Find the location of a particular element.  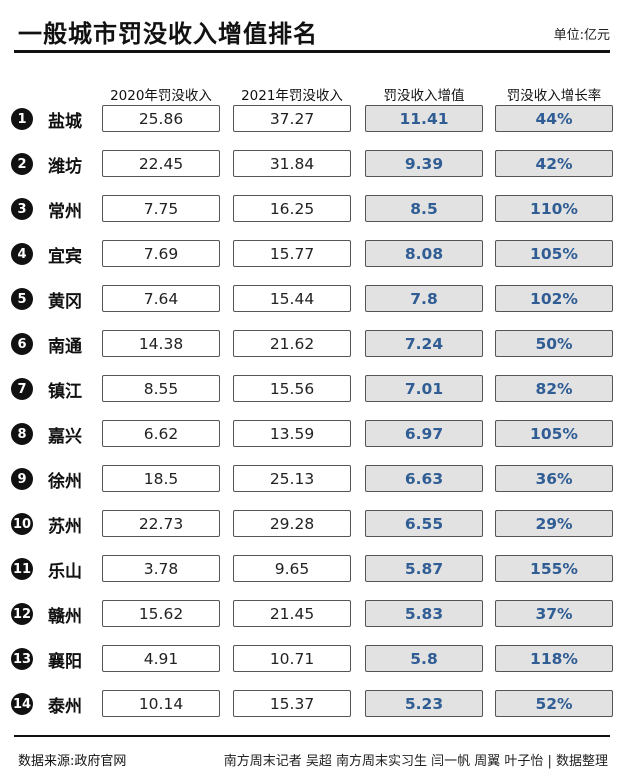

cell-2020: 4.91 is located at coordinates (161, 658).